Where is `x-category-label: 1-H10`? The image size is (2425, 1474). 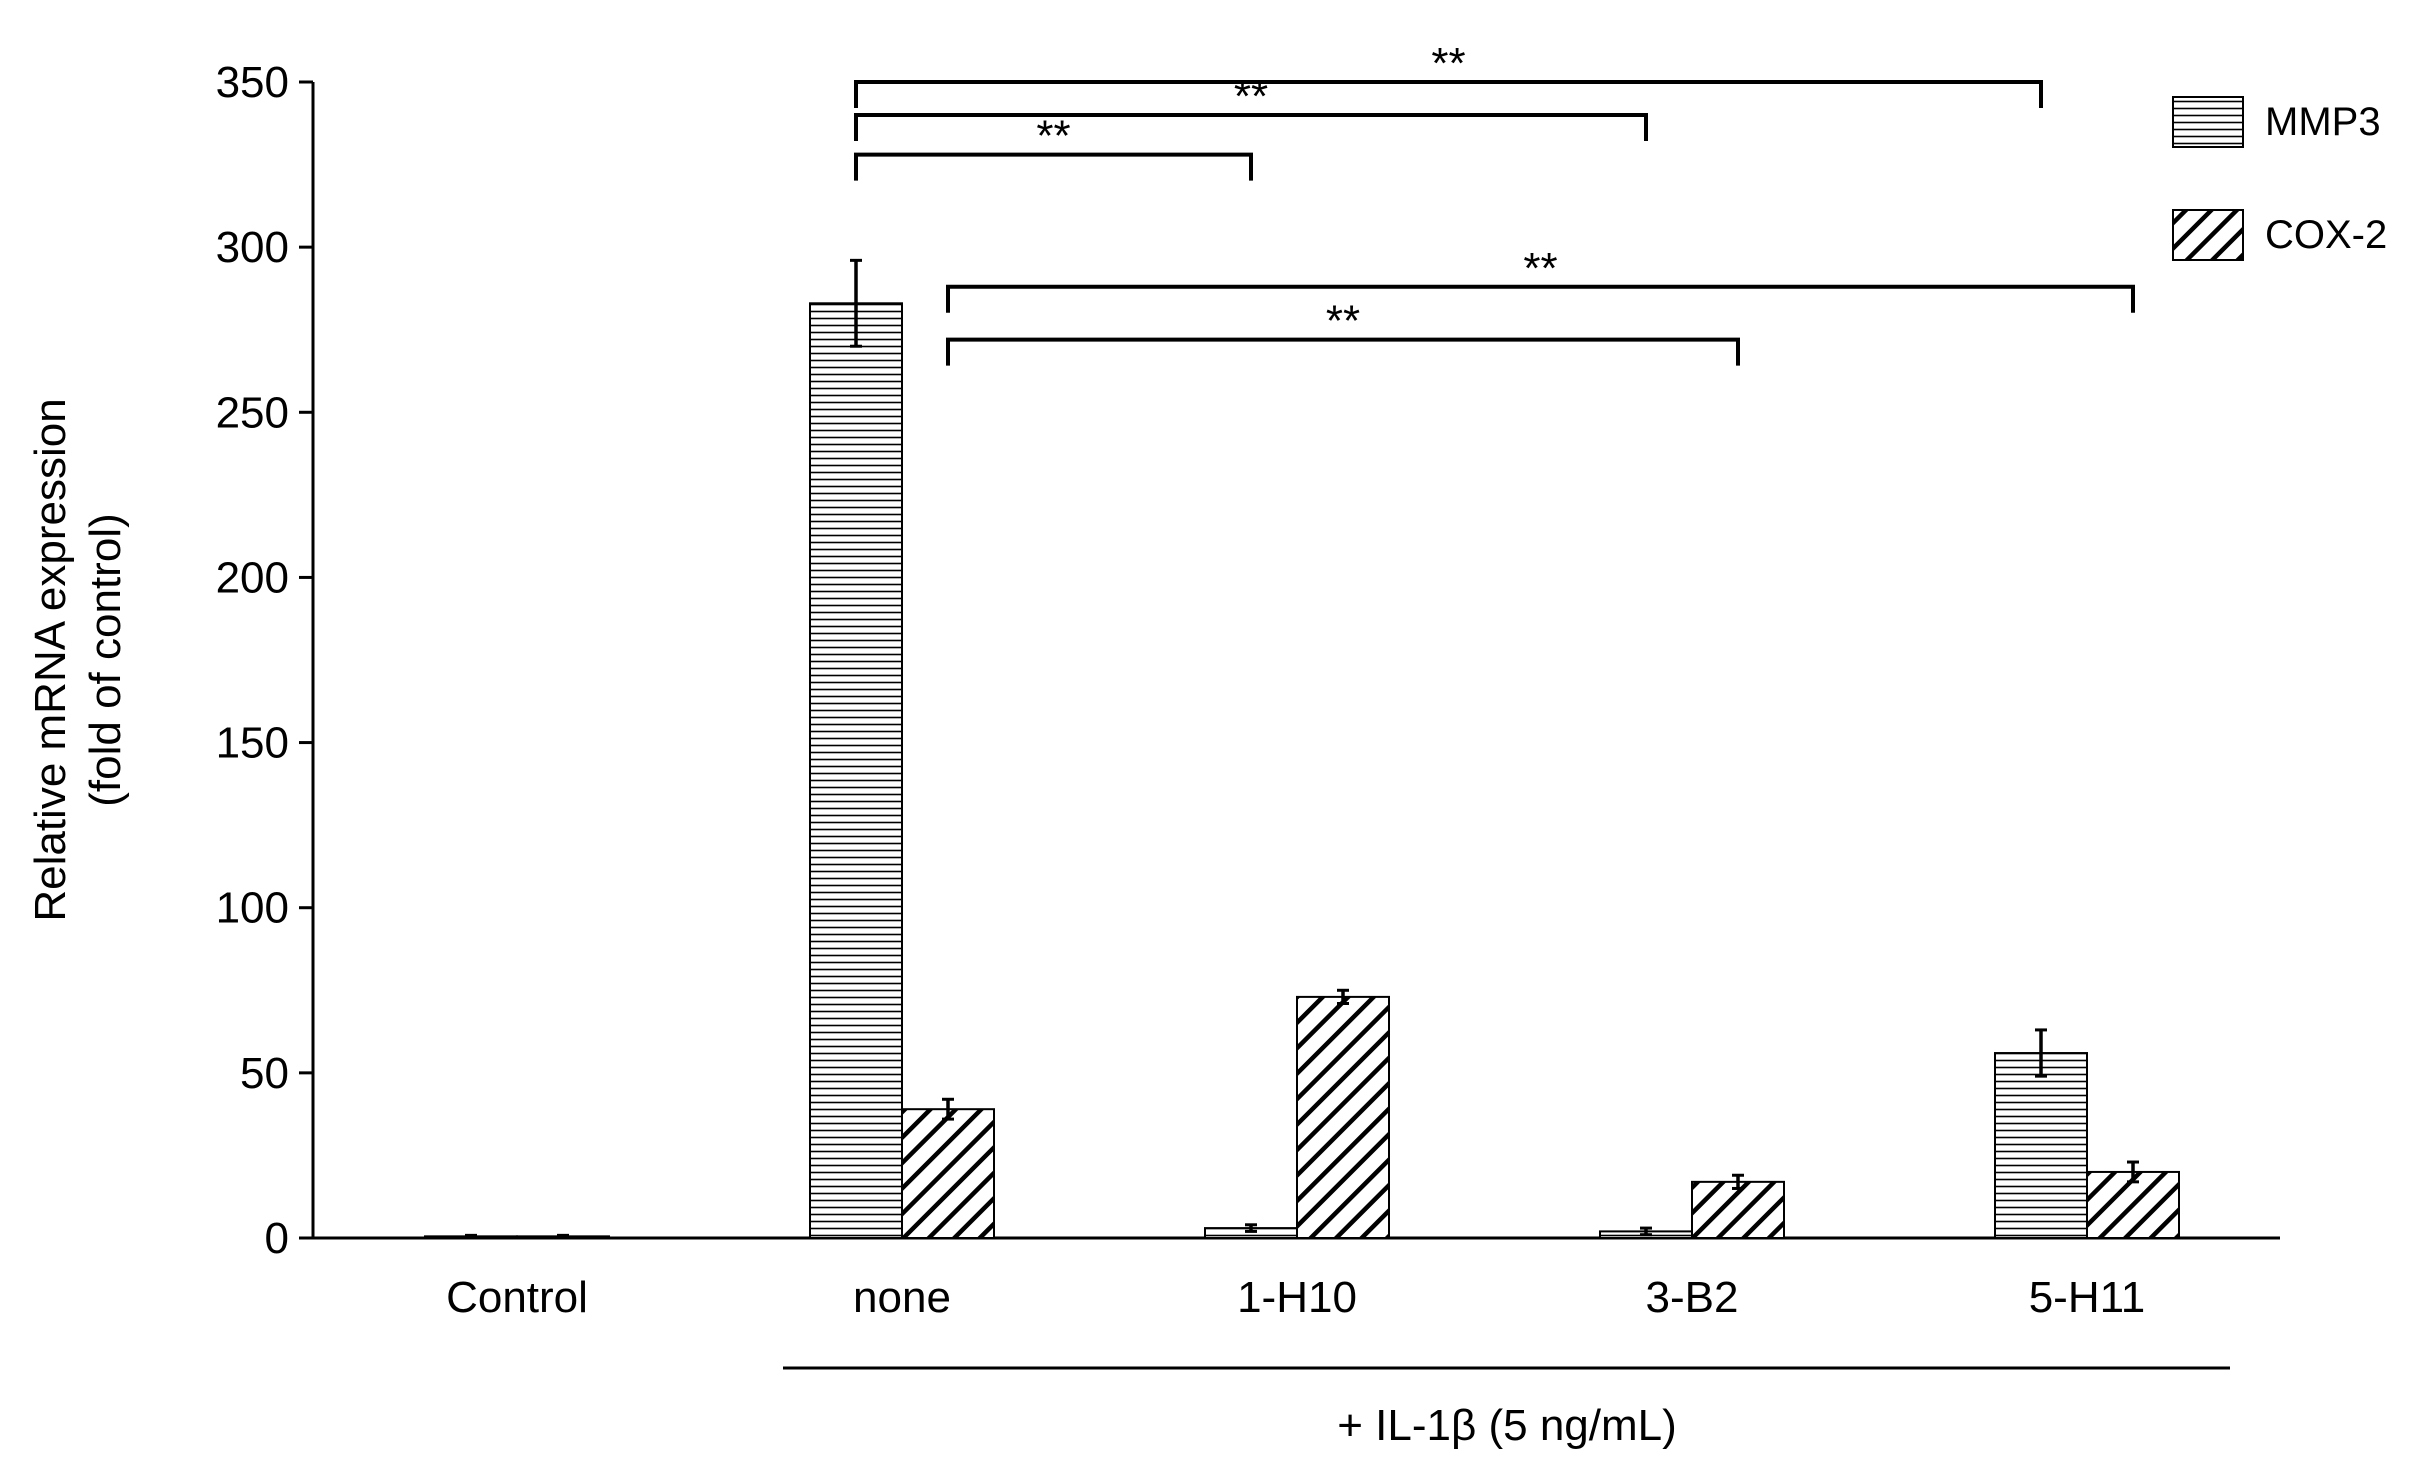
x-category-label: 1-H10 is located at coordinates (1297, 1297).